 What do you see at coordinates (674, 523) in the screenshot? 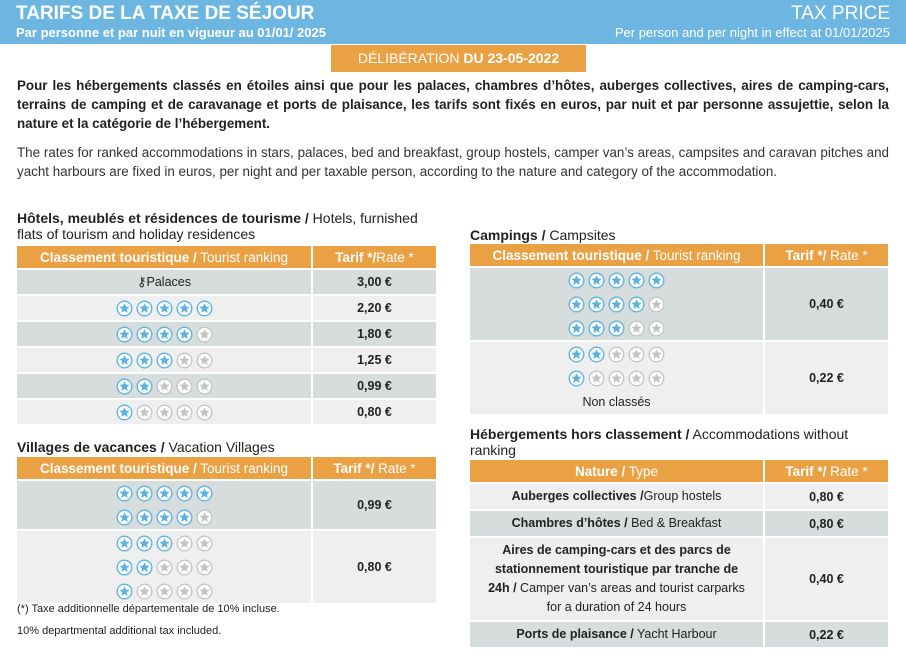
I see `type-en: Bed & Breakfast` at bounding box center [674, 523].